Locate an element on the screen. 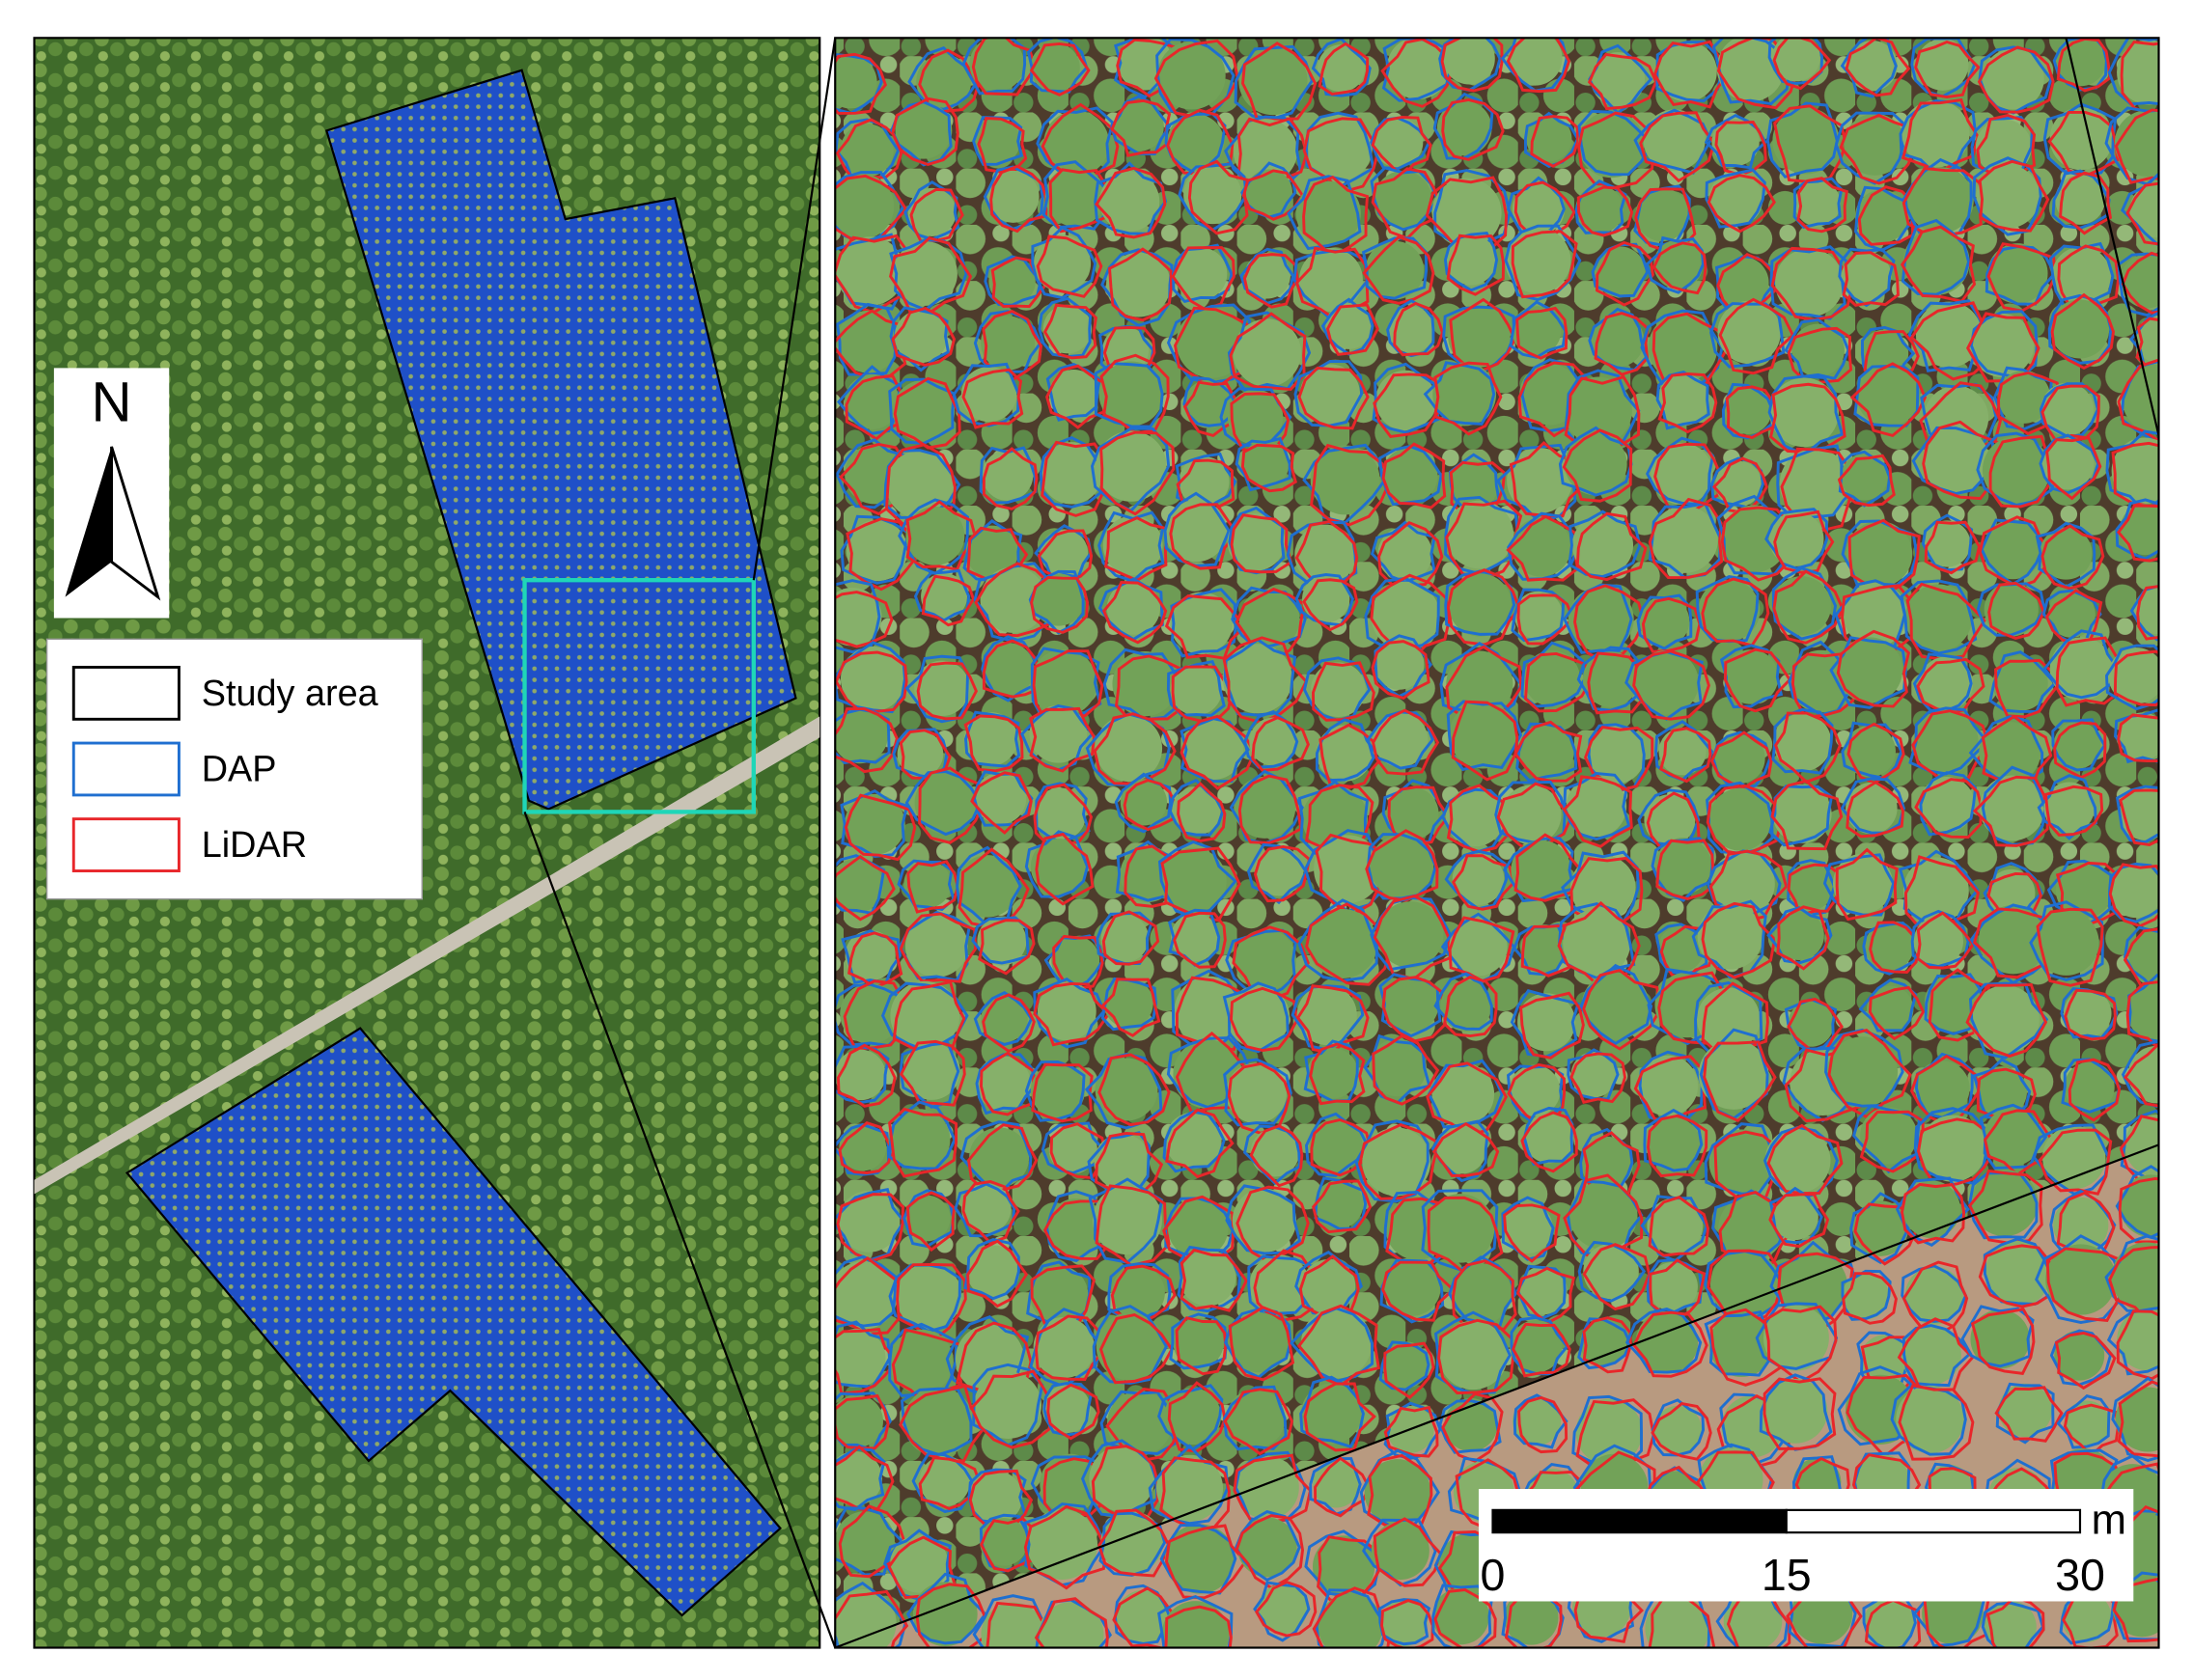 Image resolution: width=2193 pixels, height=1680 pixels. legend-label: DAP is located at coordinates (239, 769).